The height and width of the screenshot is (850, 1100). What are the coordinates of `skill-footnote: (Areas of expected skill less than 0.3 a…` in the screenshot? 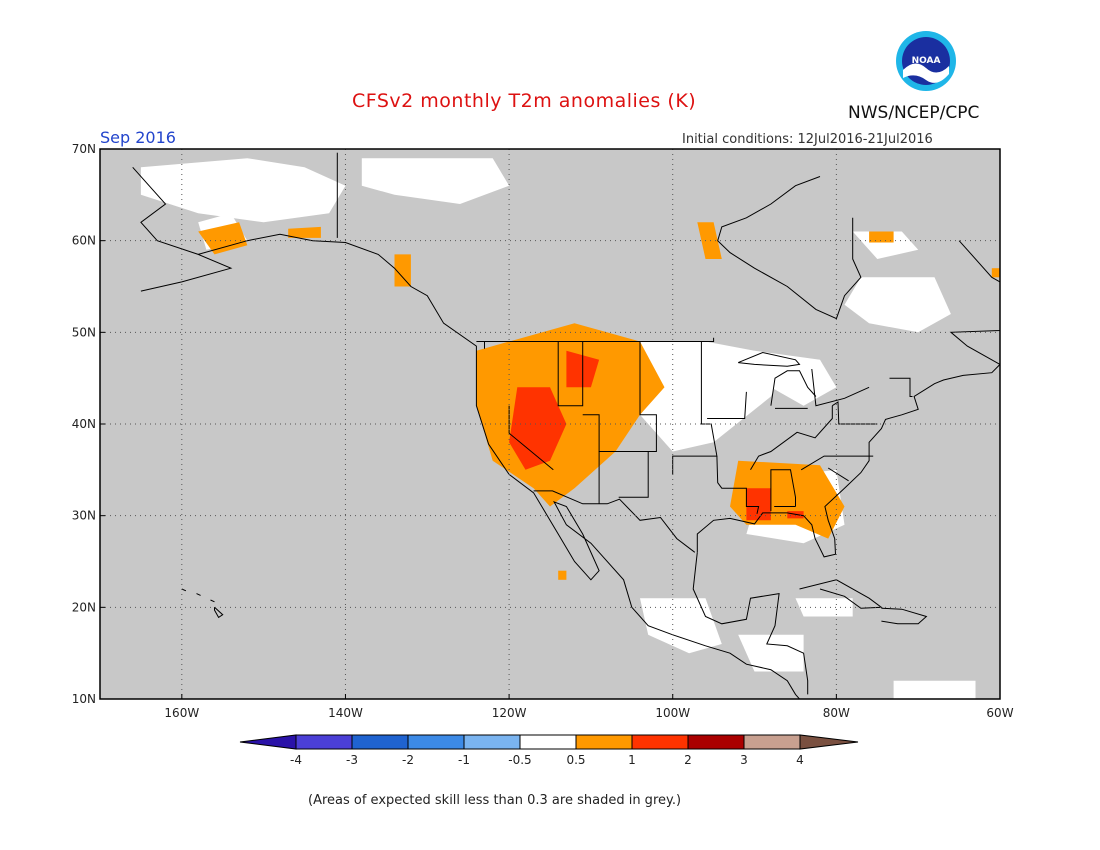 It's located at (495, 800).